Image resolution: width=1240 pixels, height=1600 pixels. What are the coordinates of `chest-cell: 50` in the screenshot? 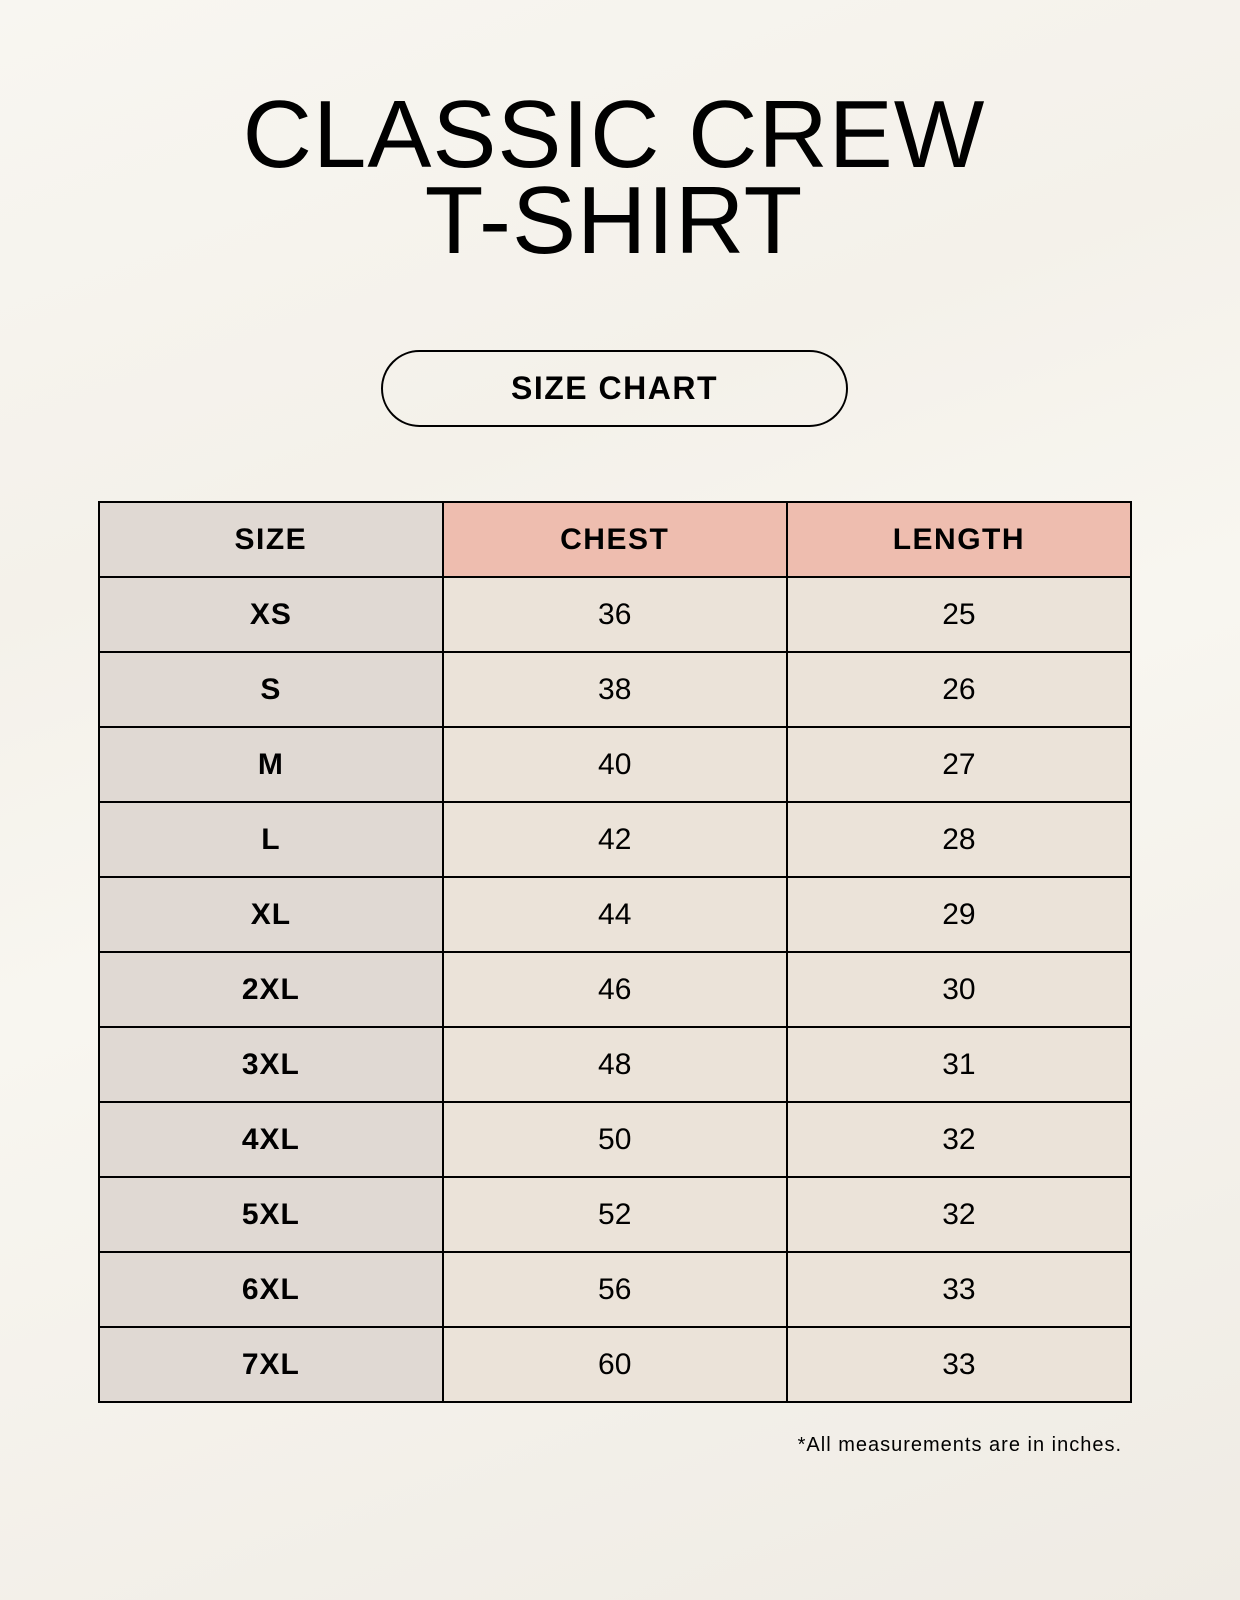 It's located at (614, 1139).